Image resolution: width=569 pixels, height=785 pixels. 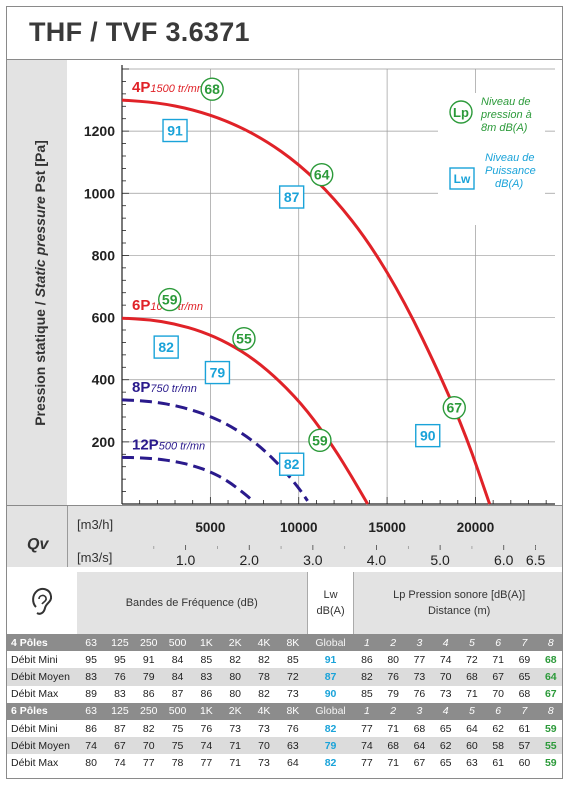 What do you see at coordinates (472, 659) in the screenshot?
I see `lp-value: 72` at bounding box center [472, 659].